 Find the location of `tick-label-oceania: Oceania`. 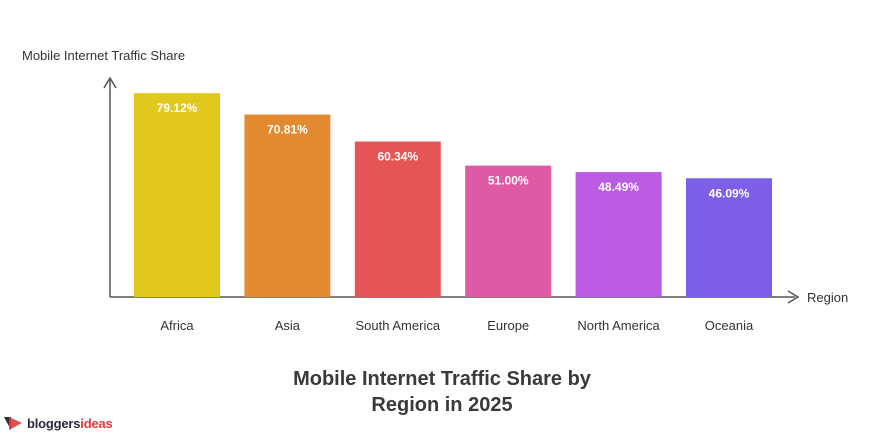

tick-label-oceania: Oceania is located at coordinates (729, 325).